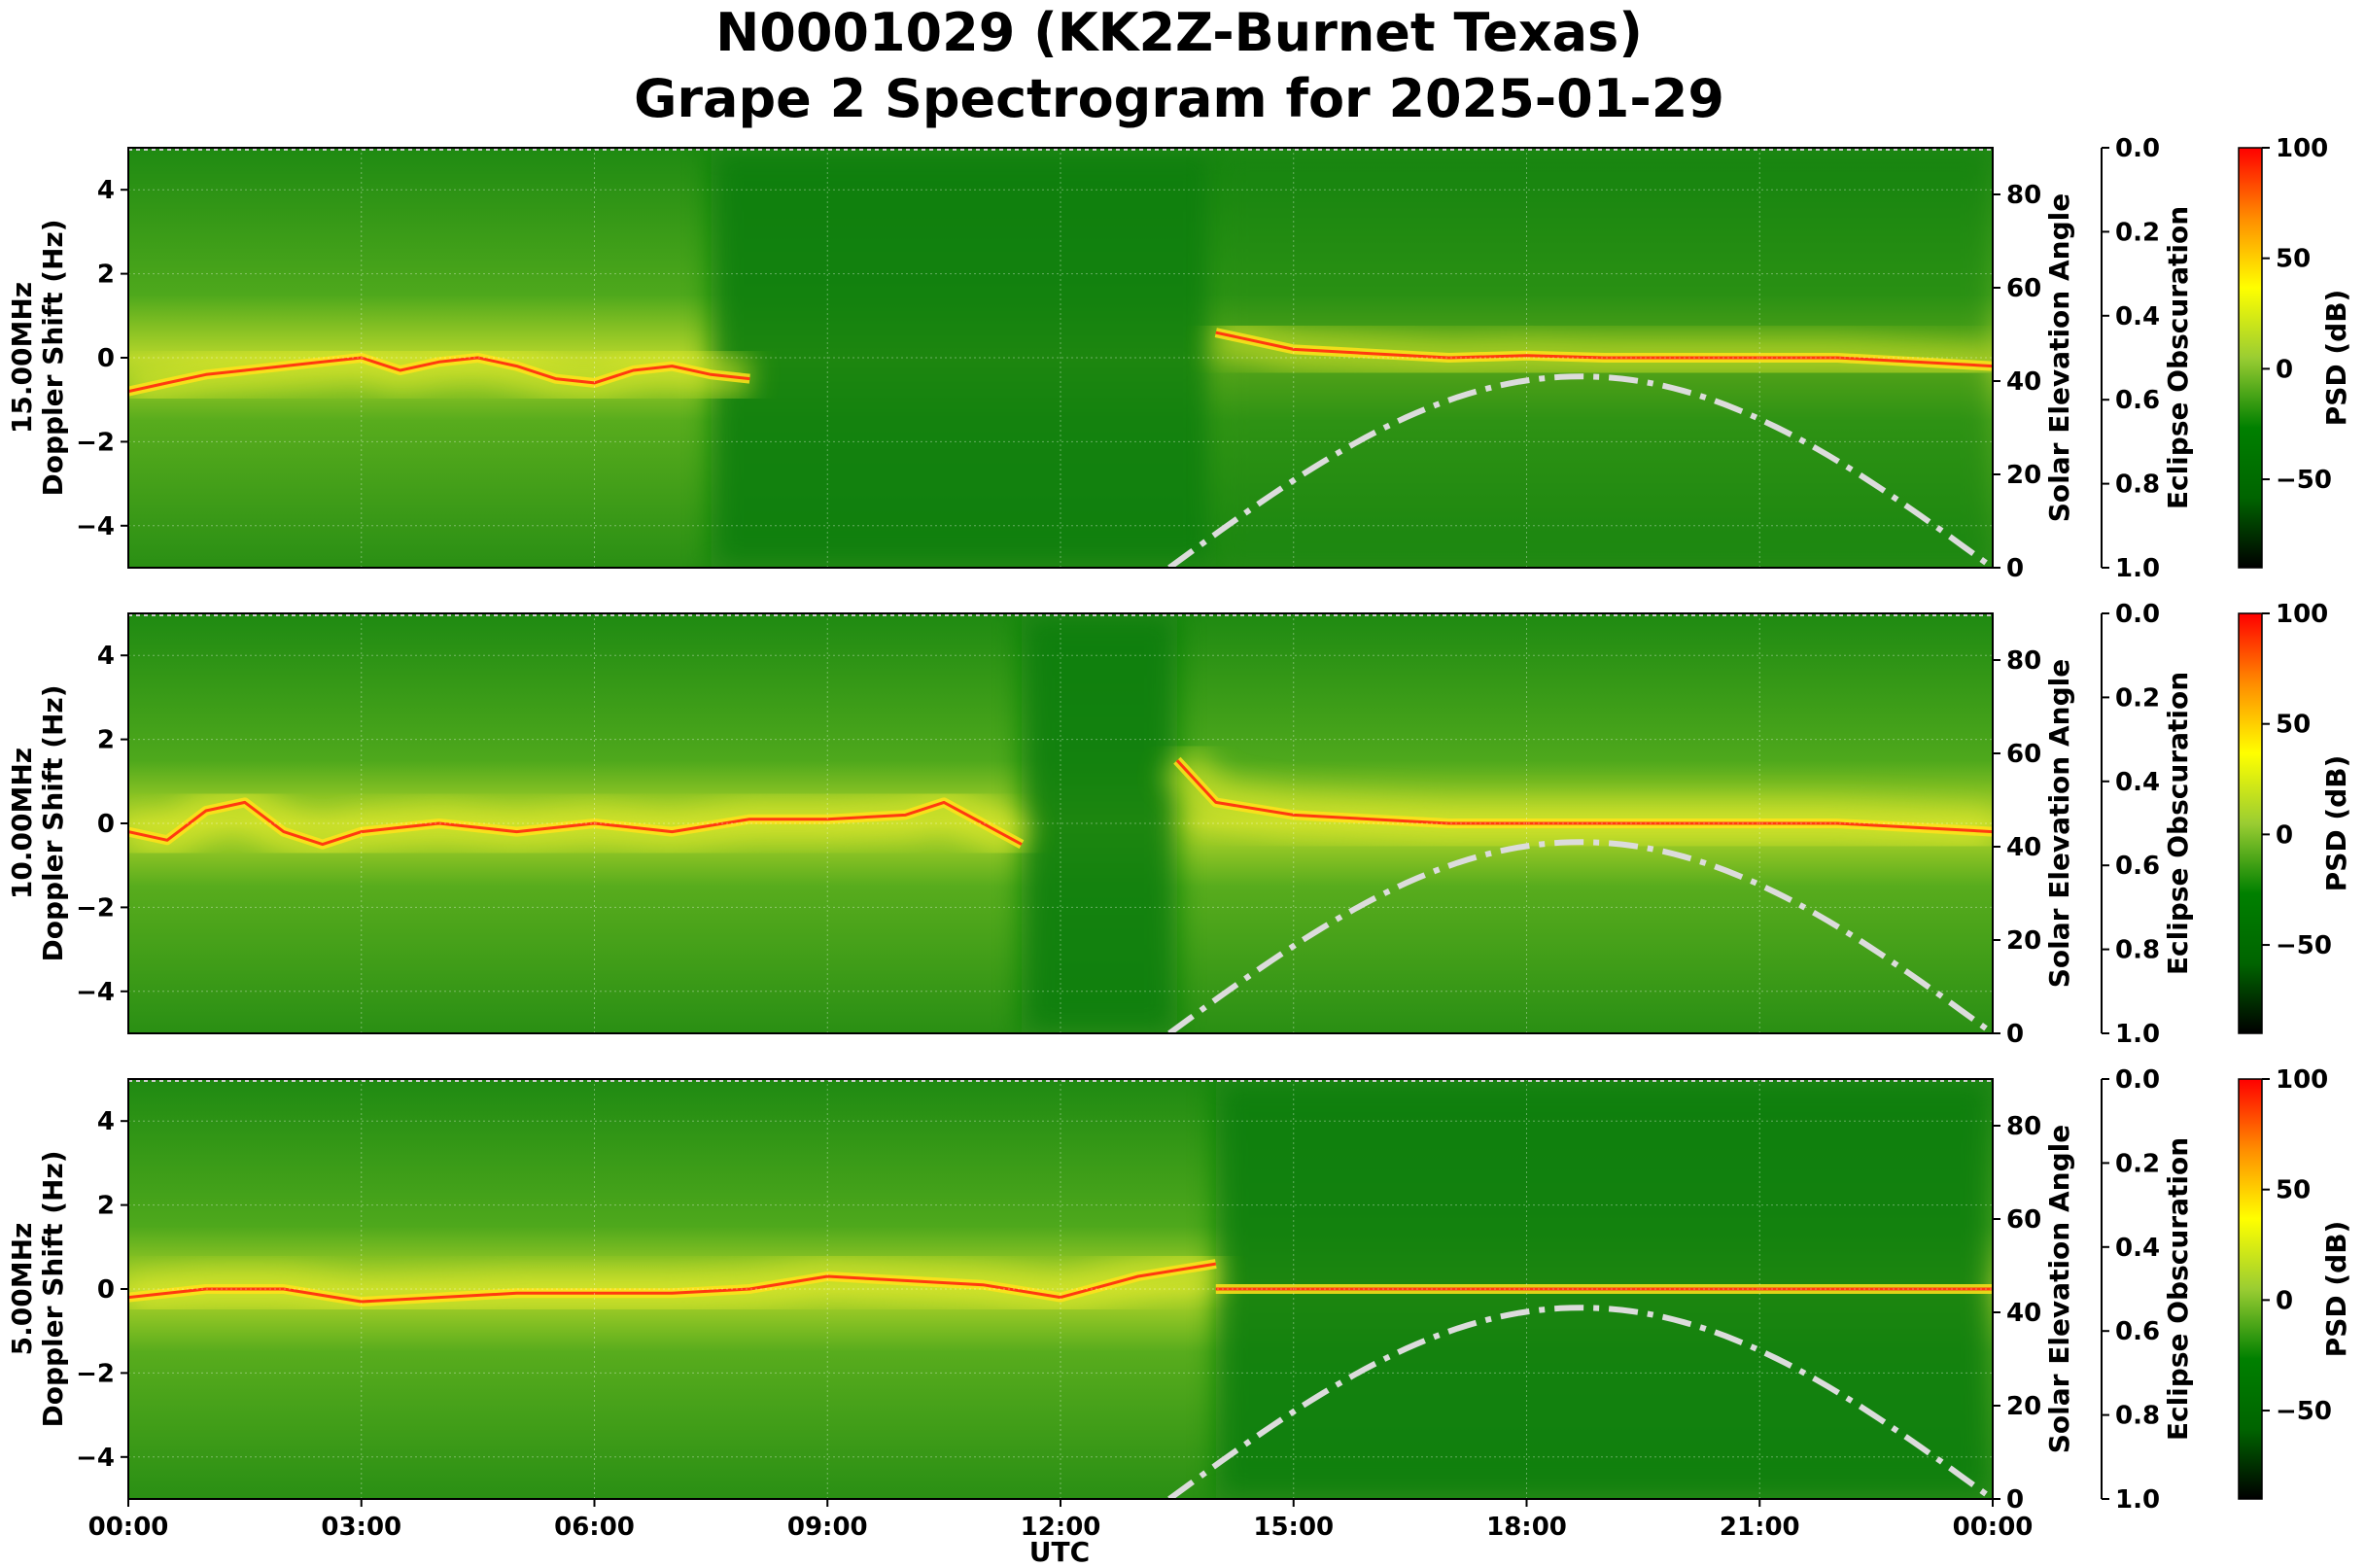 This screenshot has width=2365, height=1568. I want to click on eclipse-axis-label: Eclipse Obscuration, so click(2178, 357).